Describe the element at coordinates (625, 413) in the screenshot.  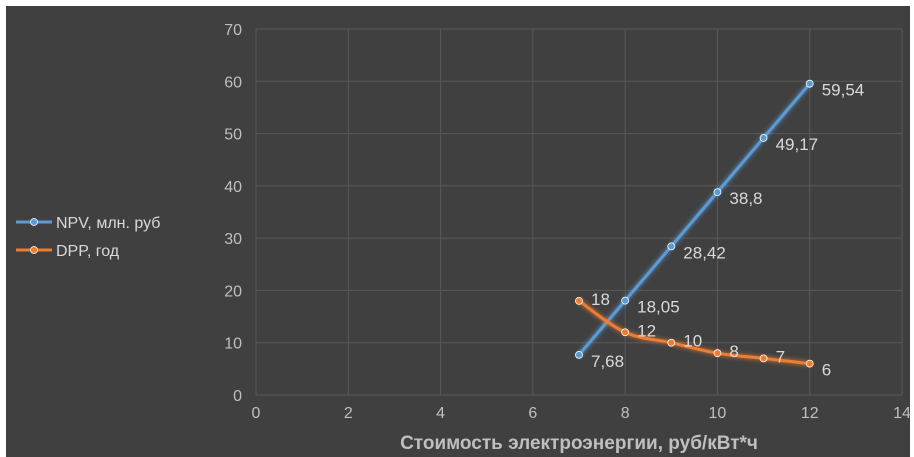
I see `x-tick-label: 8` at that location.